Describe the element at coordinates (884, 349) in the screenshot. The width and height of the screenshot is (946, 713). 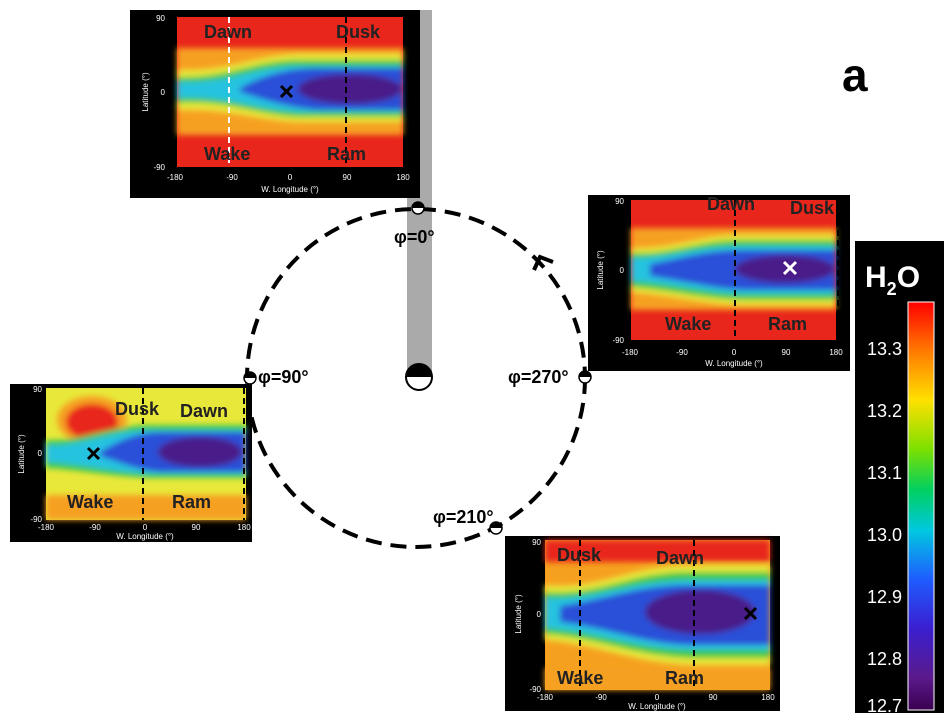
I see `colorbar-tick-label: 13.3` at that location.